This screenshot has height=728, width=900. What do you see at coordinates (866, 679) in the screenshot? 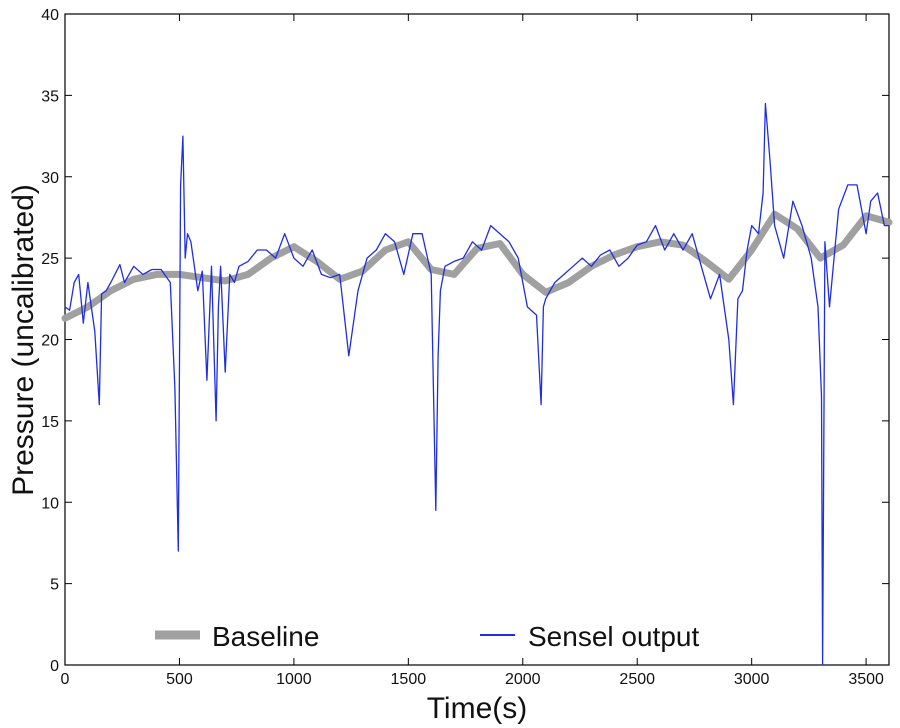
I see `x-tick-label: 3500` at bounding box center [866, 679].